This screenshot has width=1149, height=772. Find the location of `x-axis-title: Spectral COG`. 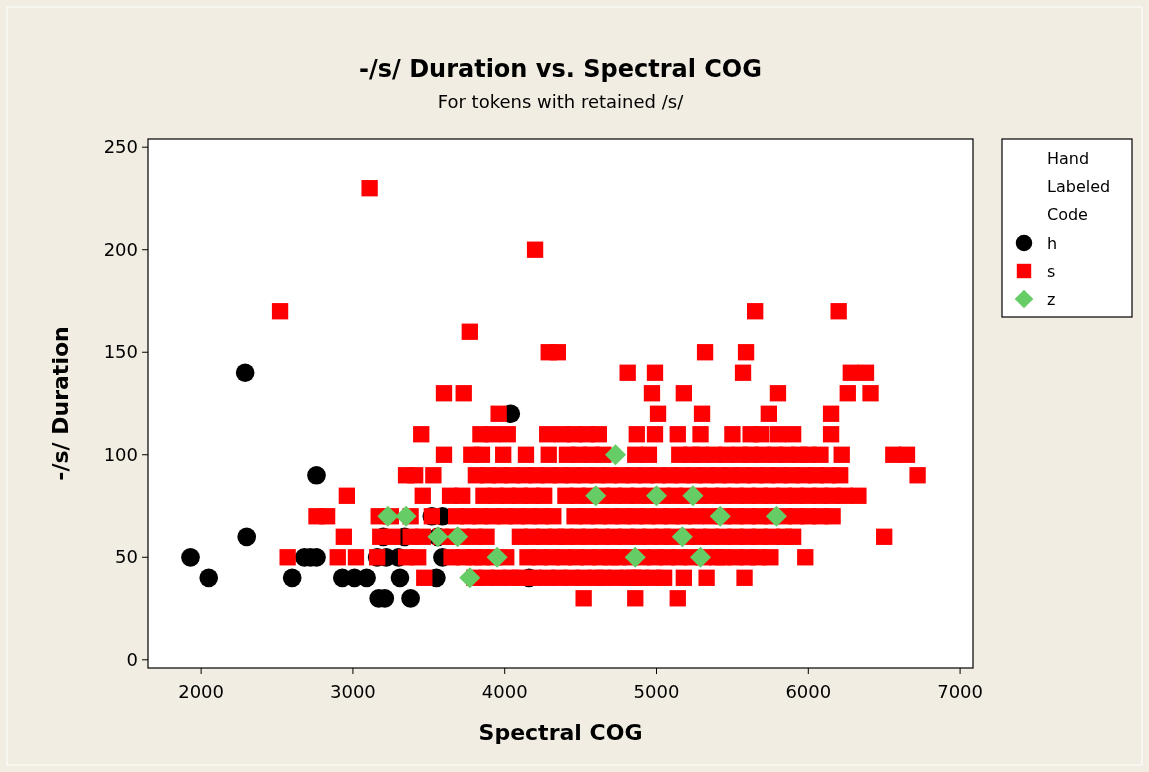

x-axis-title: Spectral COG is located at coordinates (560, 732).